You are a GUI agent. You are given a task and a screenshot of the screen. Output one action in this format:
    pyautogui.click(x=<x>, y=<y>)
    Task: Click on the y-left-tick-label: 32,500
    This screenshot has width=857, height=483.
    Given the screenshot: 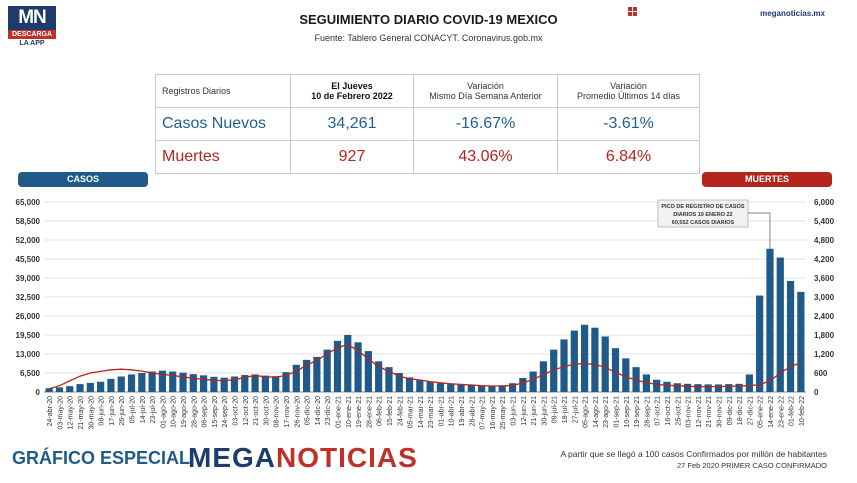 What is the action you would take?
    pyautogui.click(x=28, y=297)
    